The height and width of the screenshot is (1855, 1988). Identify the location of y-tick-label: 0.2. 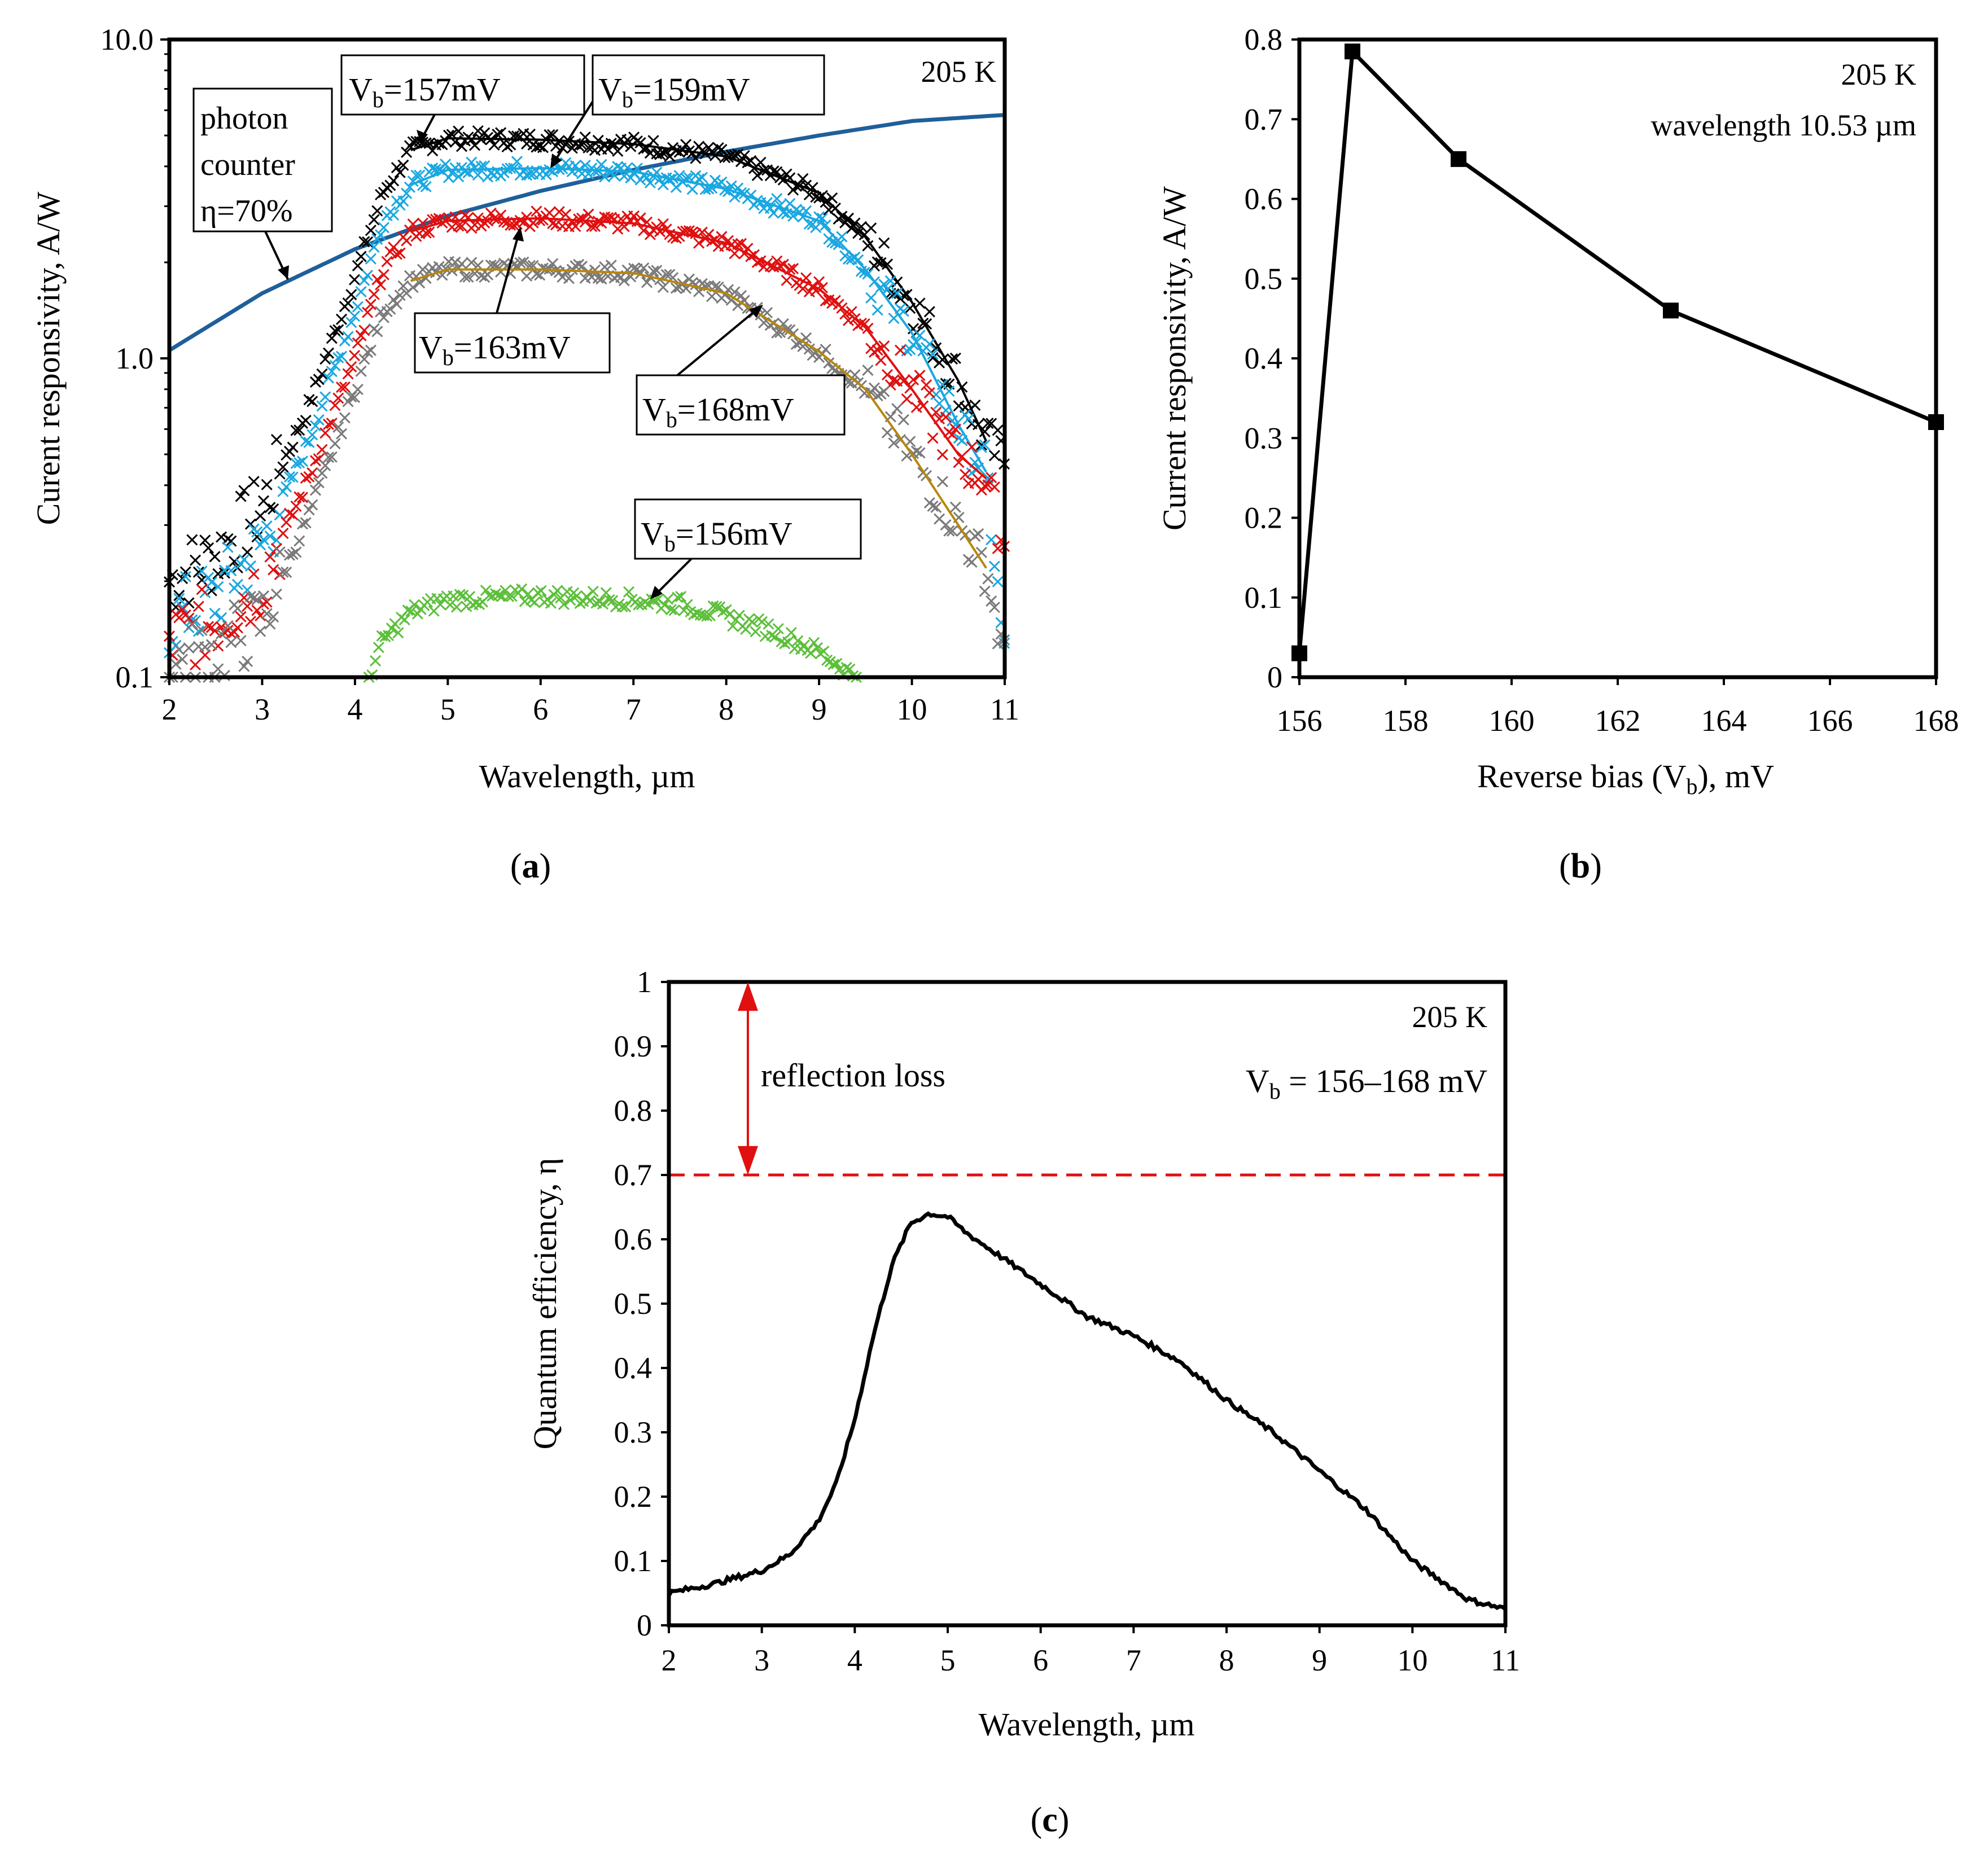
(633, 1497).